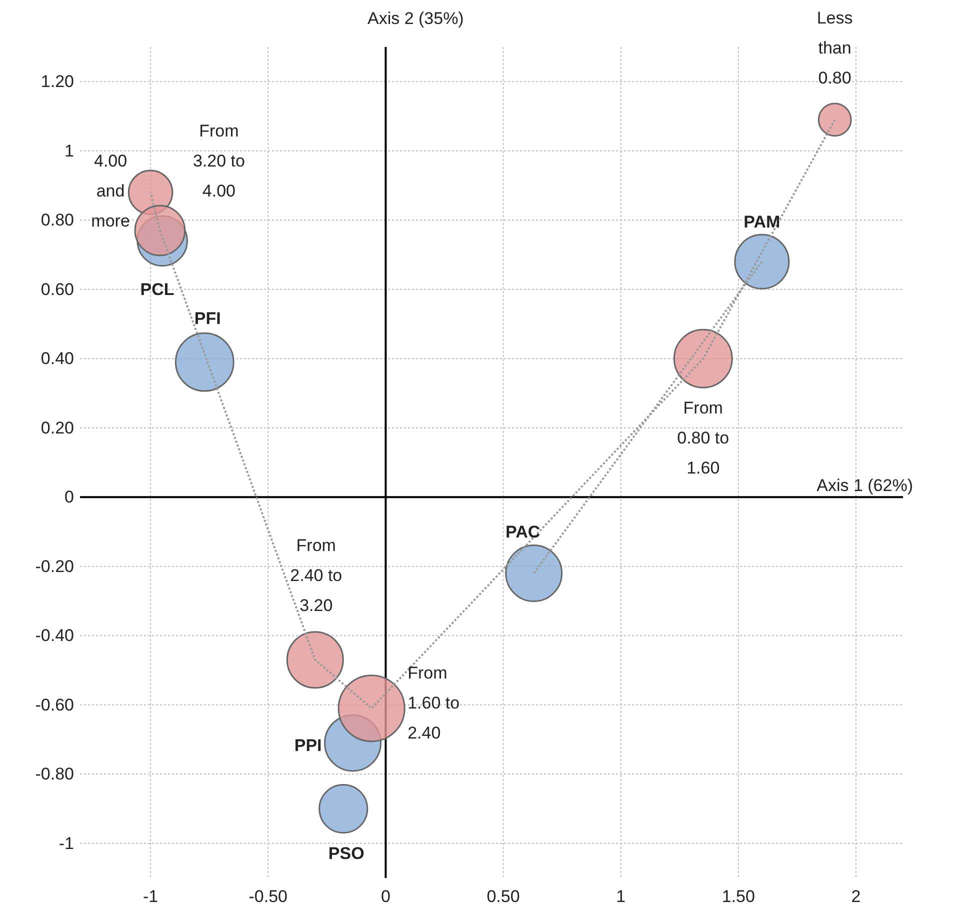 The width and height of the screenshot is (979, 912). Describe the element at coordinates (69, 150) in the screenshot. I see `y-tick-label: 1` at that location.